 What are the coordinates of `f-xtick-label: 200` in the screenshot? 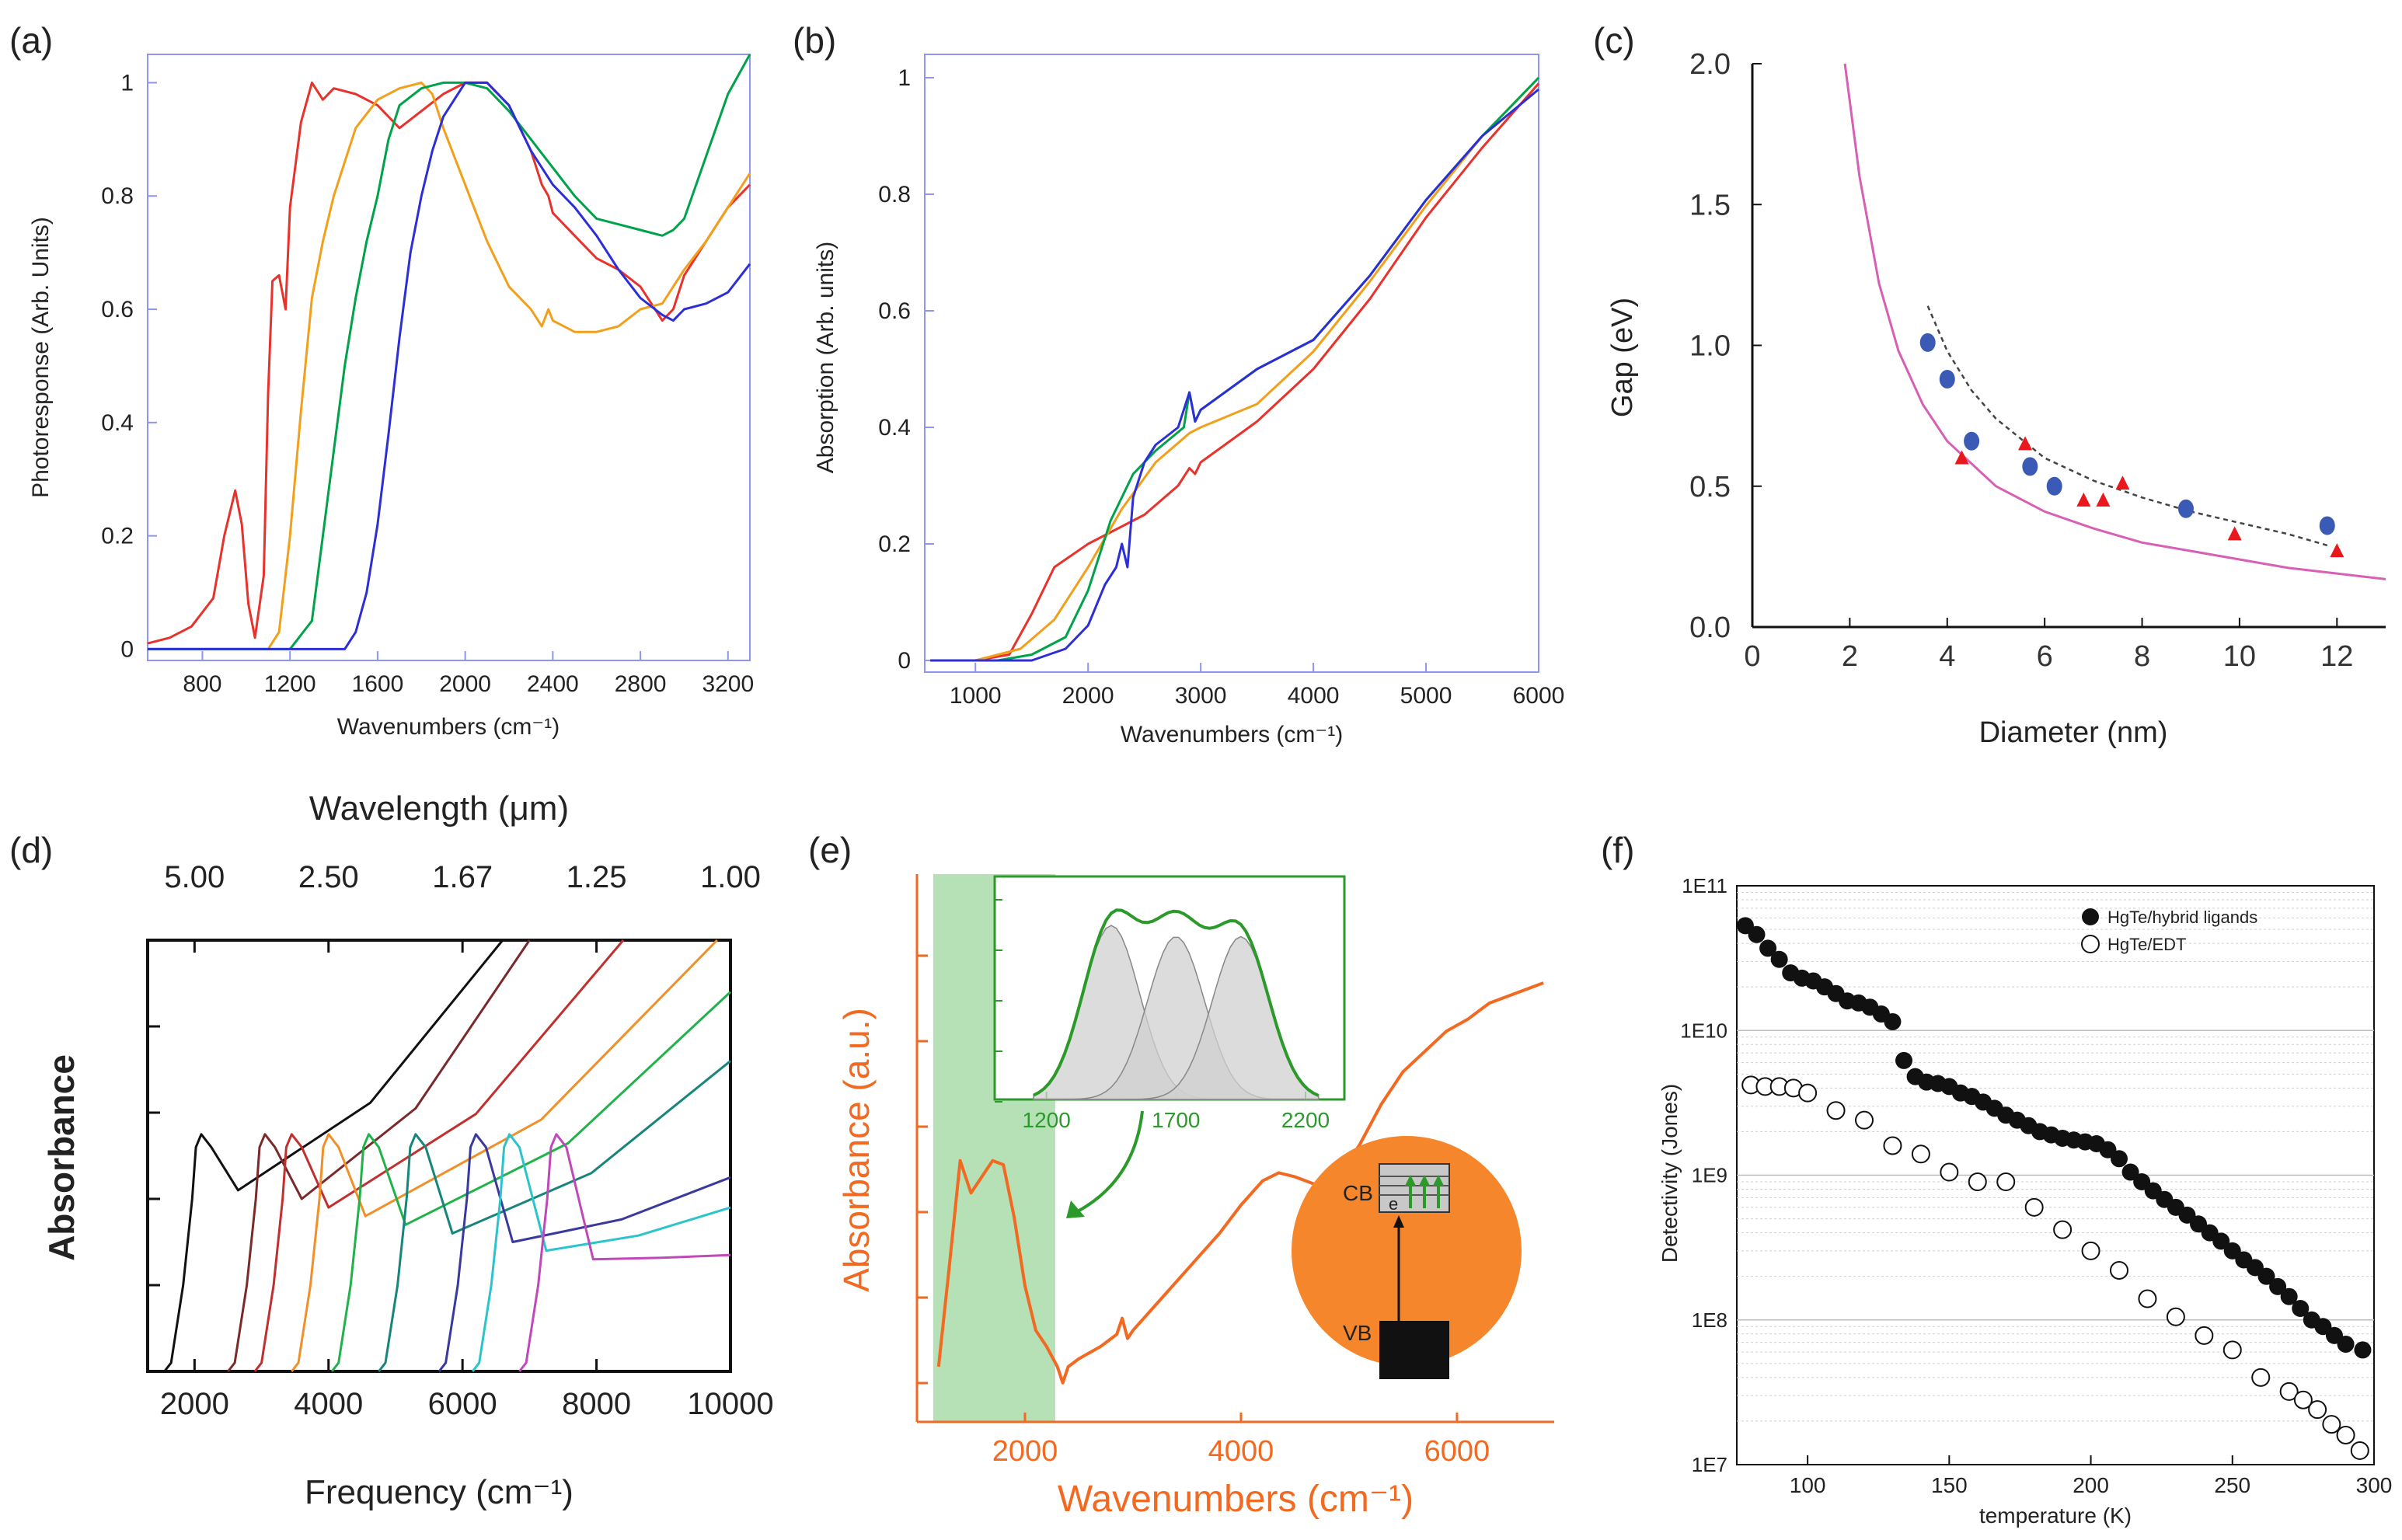 It's located at (2091, 1485).